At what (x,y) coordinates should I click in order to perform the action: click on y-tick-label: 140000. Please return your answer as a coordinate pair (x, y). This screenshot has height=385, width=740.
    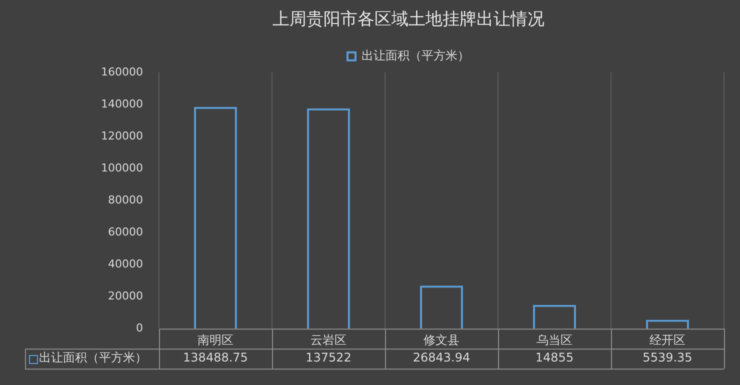
    Looking at the image, I should click on (121, 103).